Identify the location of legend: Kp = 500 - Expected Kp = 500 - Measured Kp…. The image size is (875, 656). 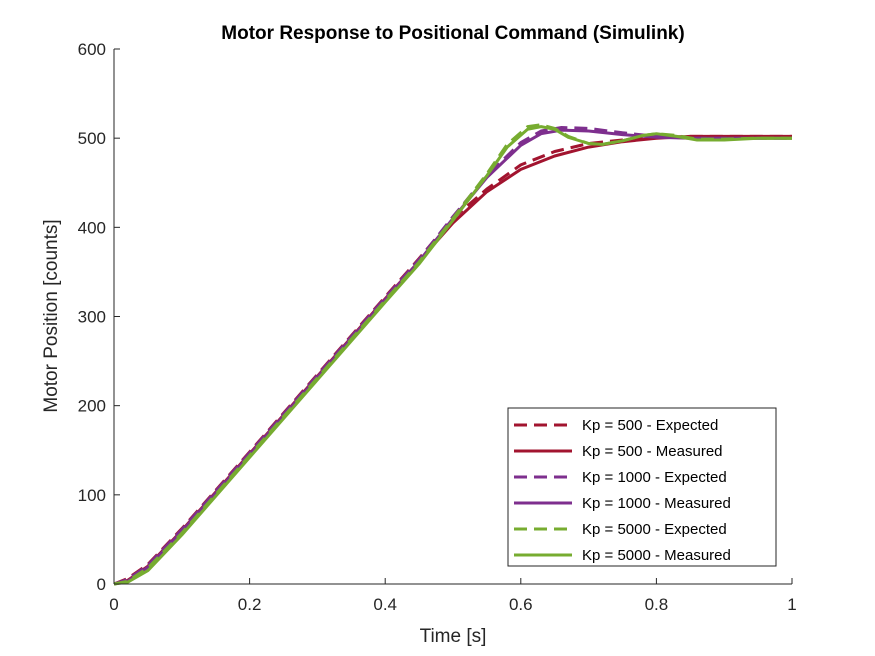
(642, 487).